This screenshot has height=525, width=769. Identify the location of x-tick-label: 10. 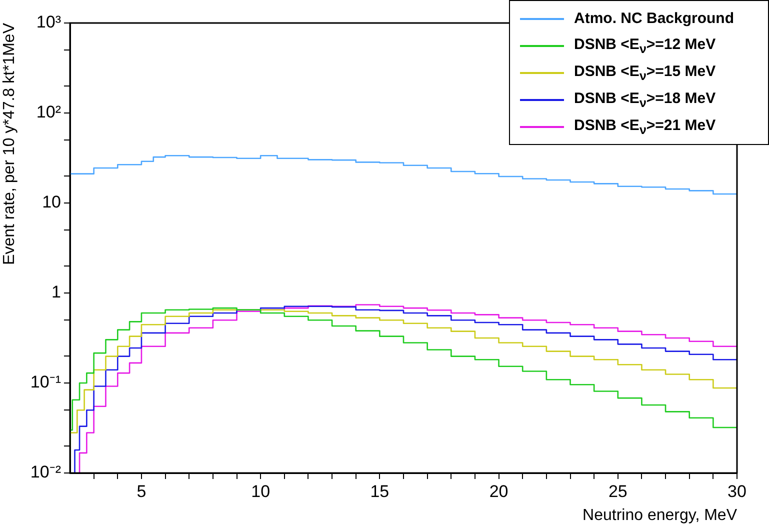
(260, 491).